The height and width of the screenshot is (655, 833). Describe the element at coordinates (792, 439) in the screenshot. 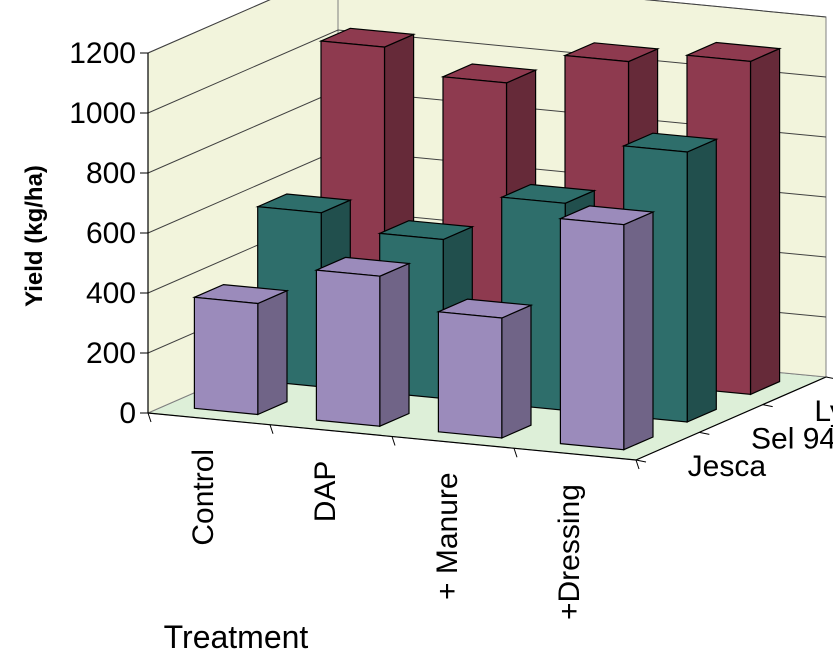

I see `series-label: Sel 94` at that location.